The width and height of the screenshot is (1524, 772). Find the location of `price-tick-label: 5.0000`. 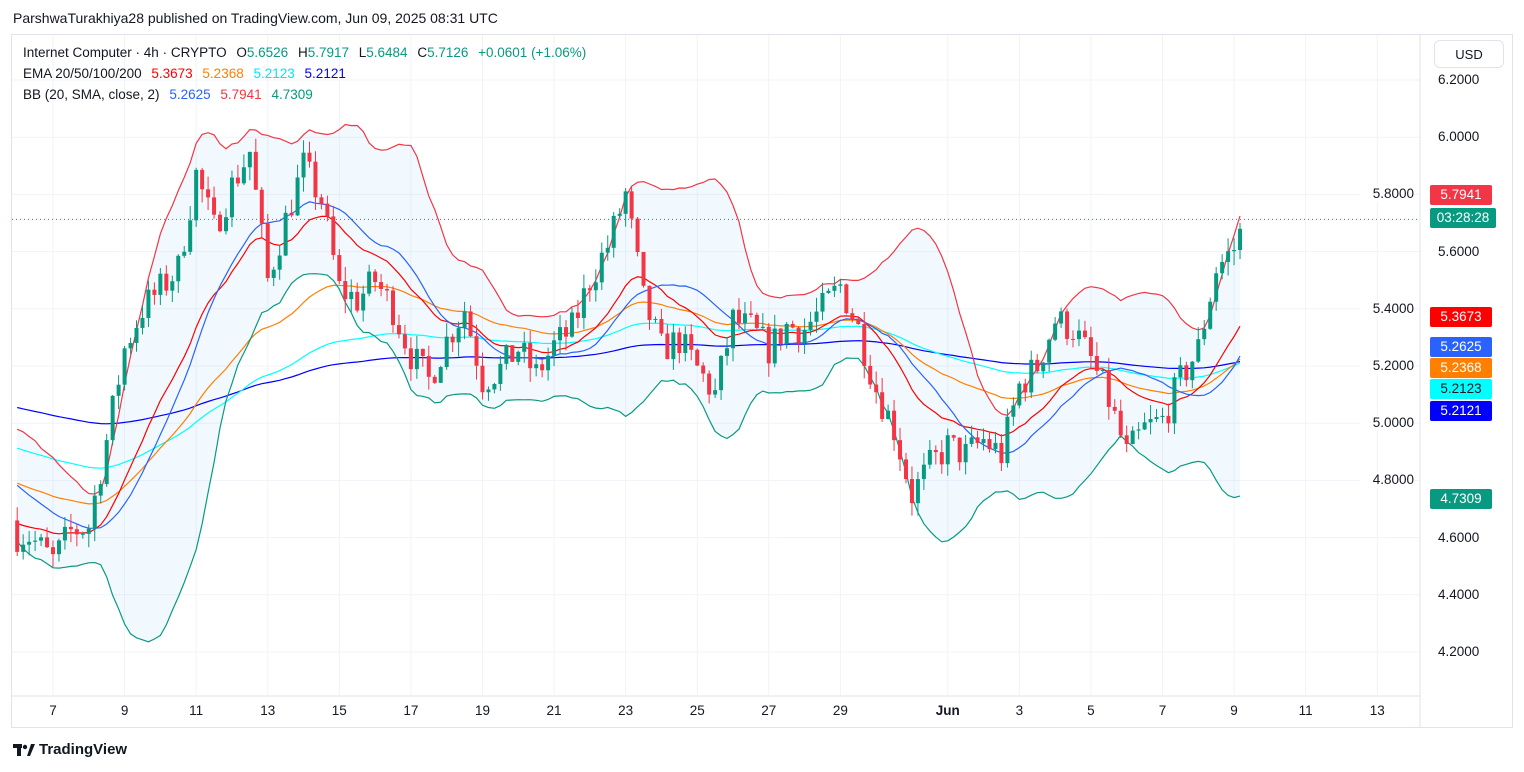

price-tick-label: 5.0000 is located at coordinates (1387, 423).